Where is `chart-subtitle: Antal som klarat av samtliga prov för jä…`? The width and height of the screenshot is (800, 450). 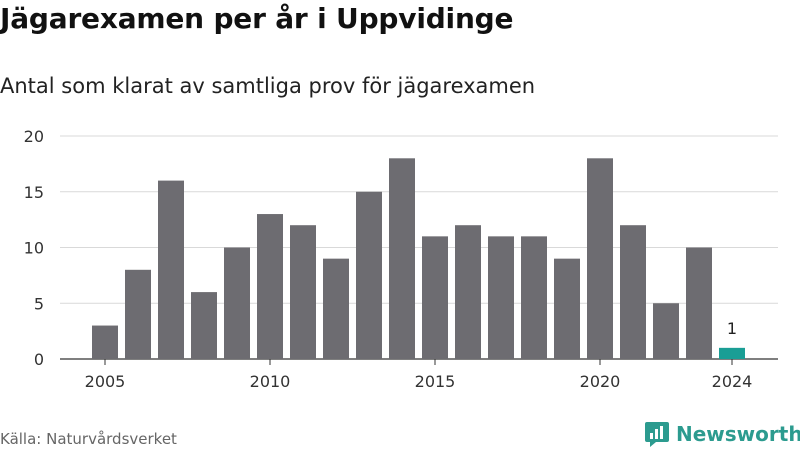
chart-subtitle: Antal som klarat av samtliga prov för jä… is located at coordinates (268, 86).